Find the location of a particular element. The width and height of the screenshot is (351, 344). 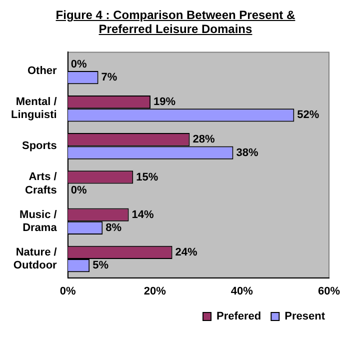

data-label: 5% is located at coordinates (100, 266).